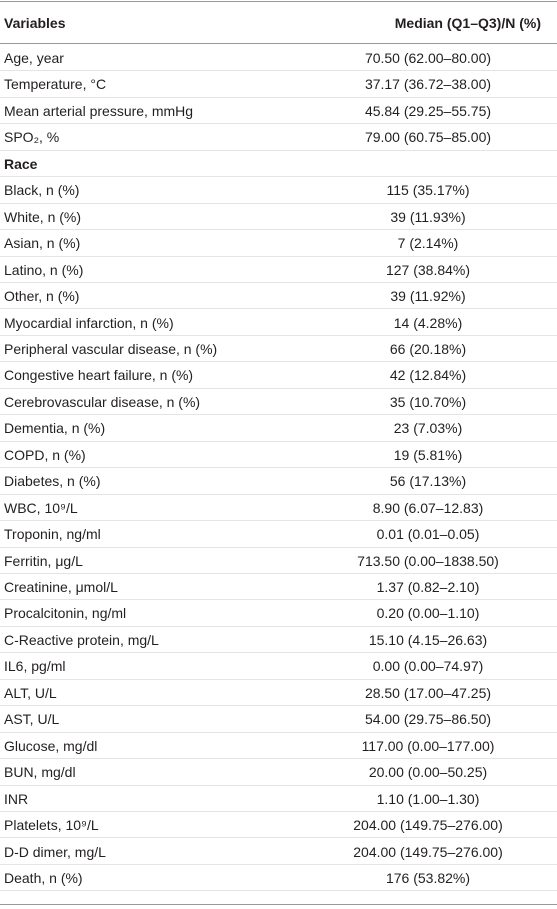 The height and width of the screenshot is (909, 557). I want to click on value-cell: 70.50 (62.00–80.00), so click(428, 58).